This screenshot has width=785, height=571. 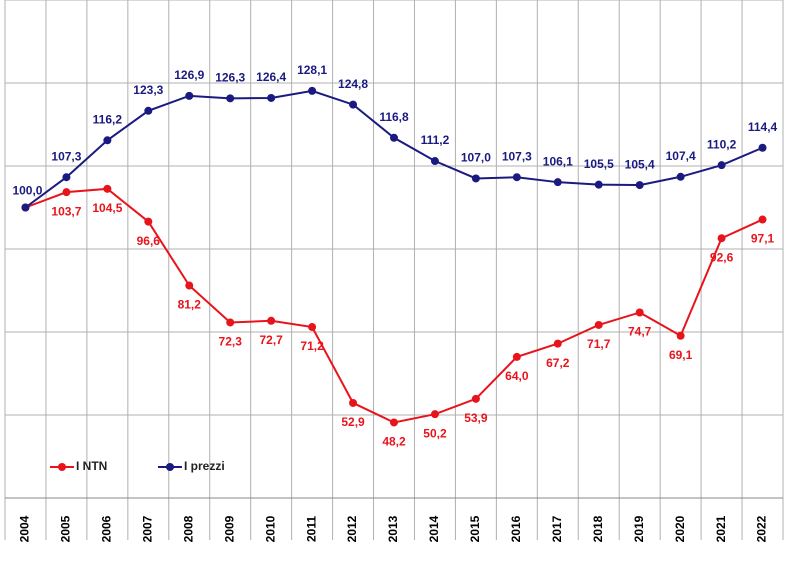 What do you see at coordinates (312, 346) in the screenshot?
I see `data-label: 71,2` at bounding box center [312, 346].